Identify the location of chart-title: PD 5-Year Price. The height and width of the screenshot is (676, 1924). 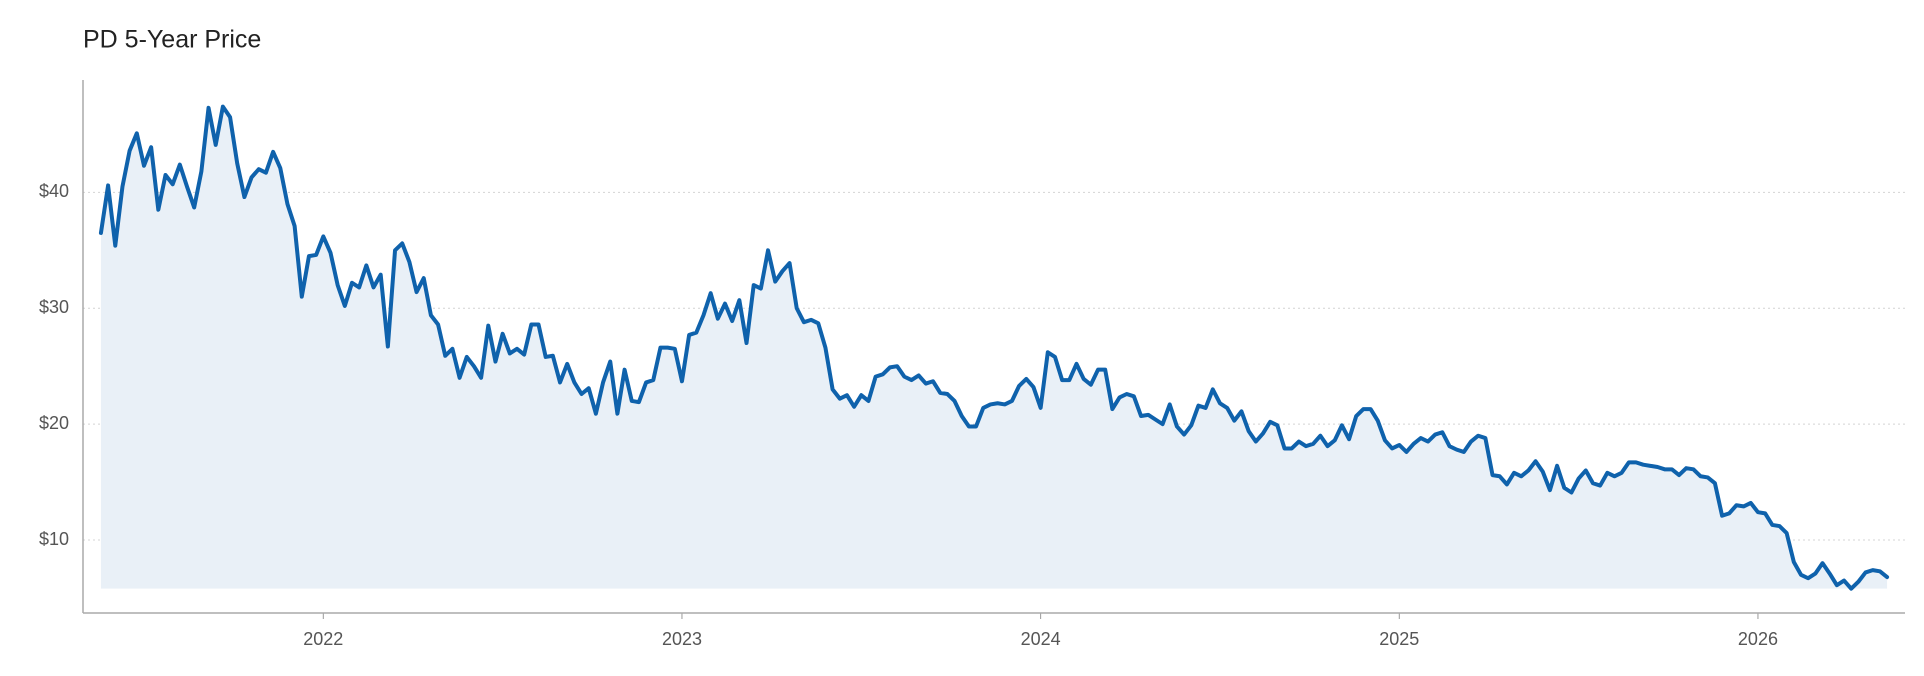
(172, 40).